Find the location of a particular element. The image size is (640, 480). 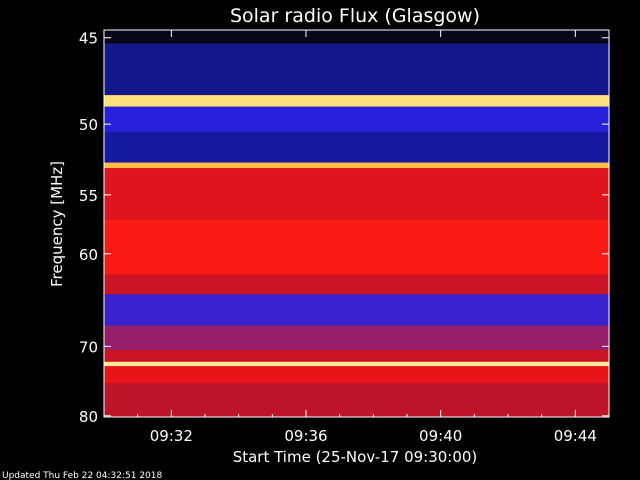

y-axis-label: Frequency [MHz] is located at coordinates (57, 224).